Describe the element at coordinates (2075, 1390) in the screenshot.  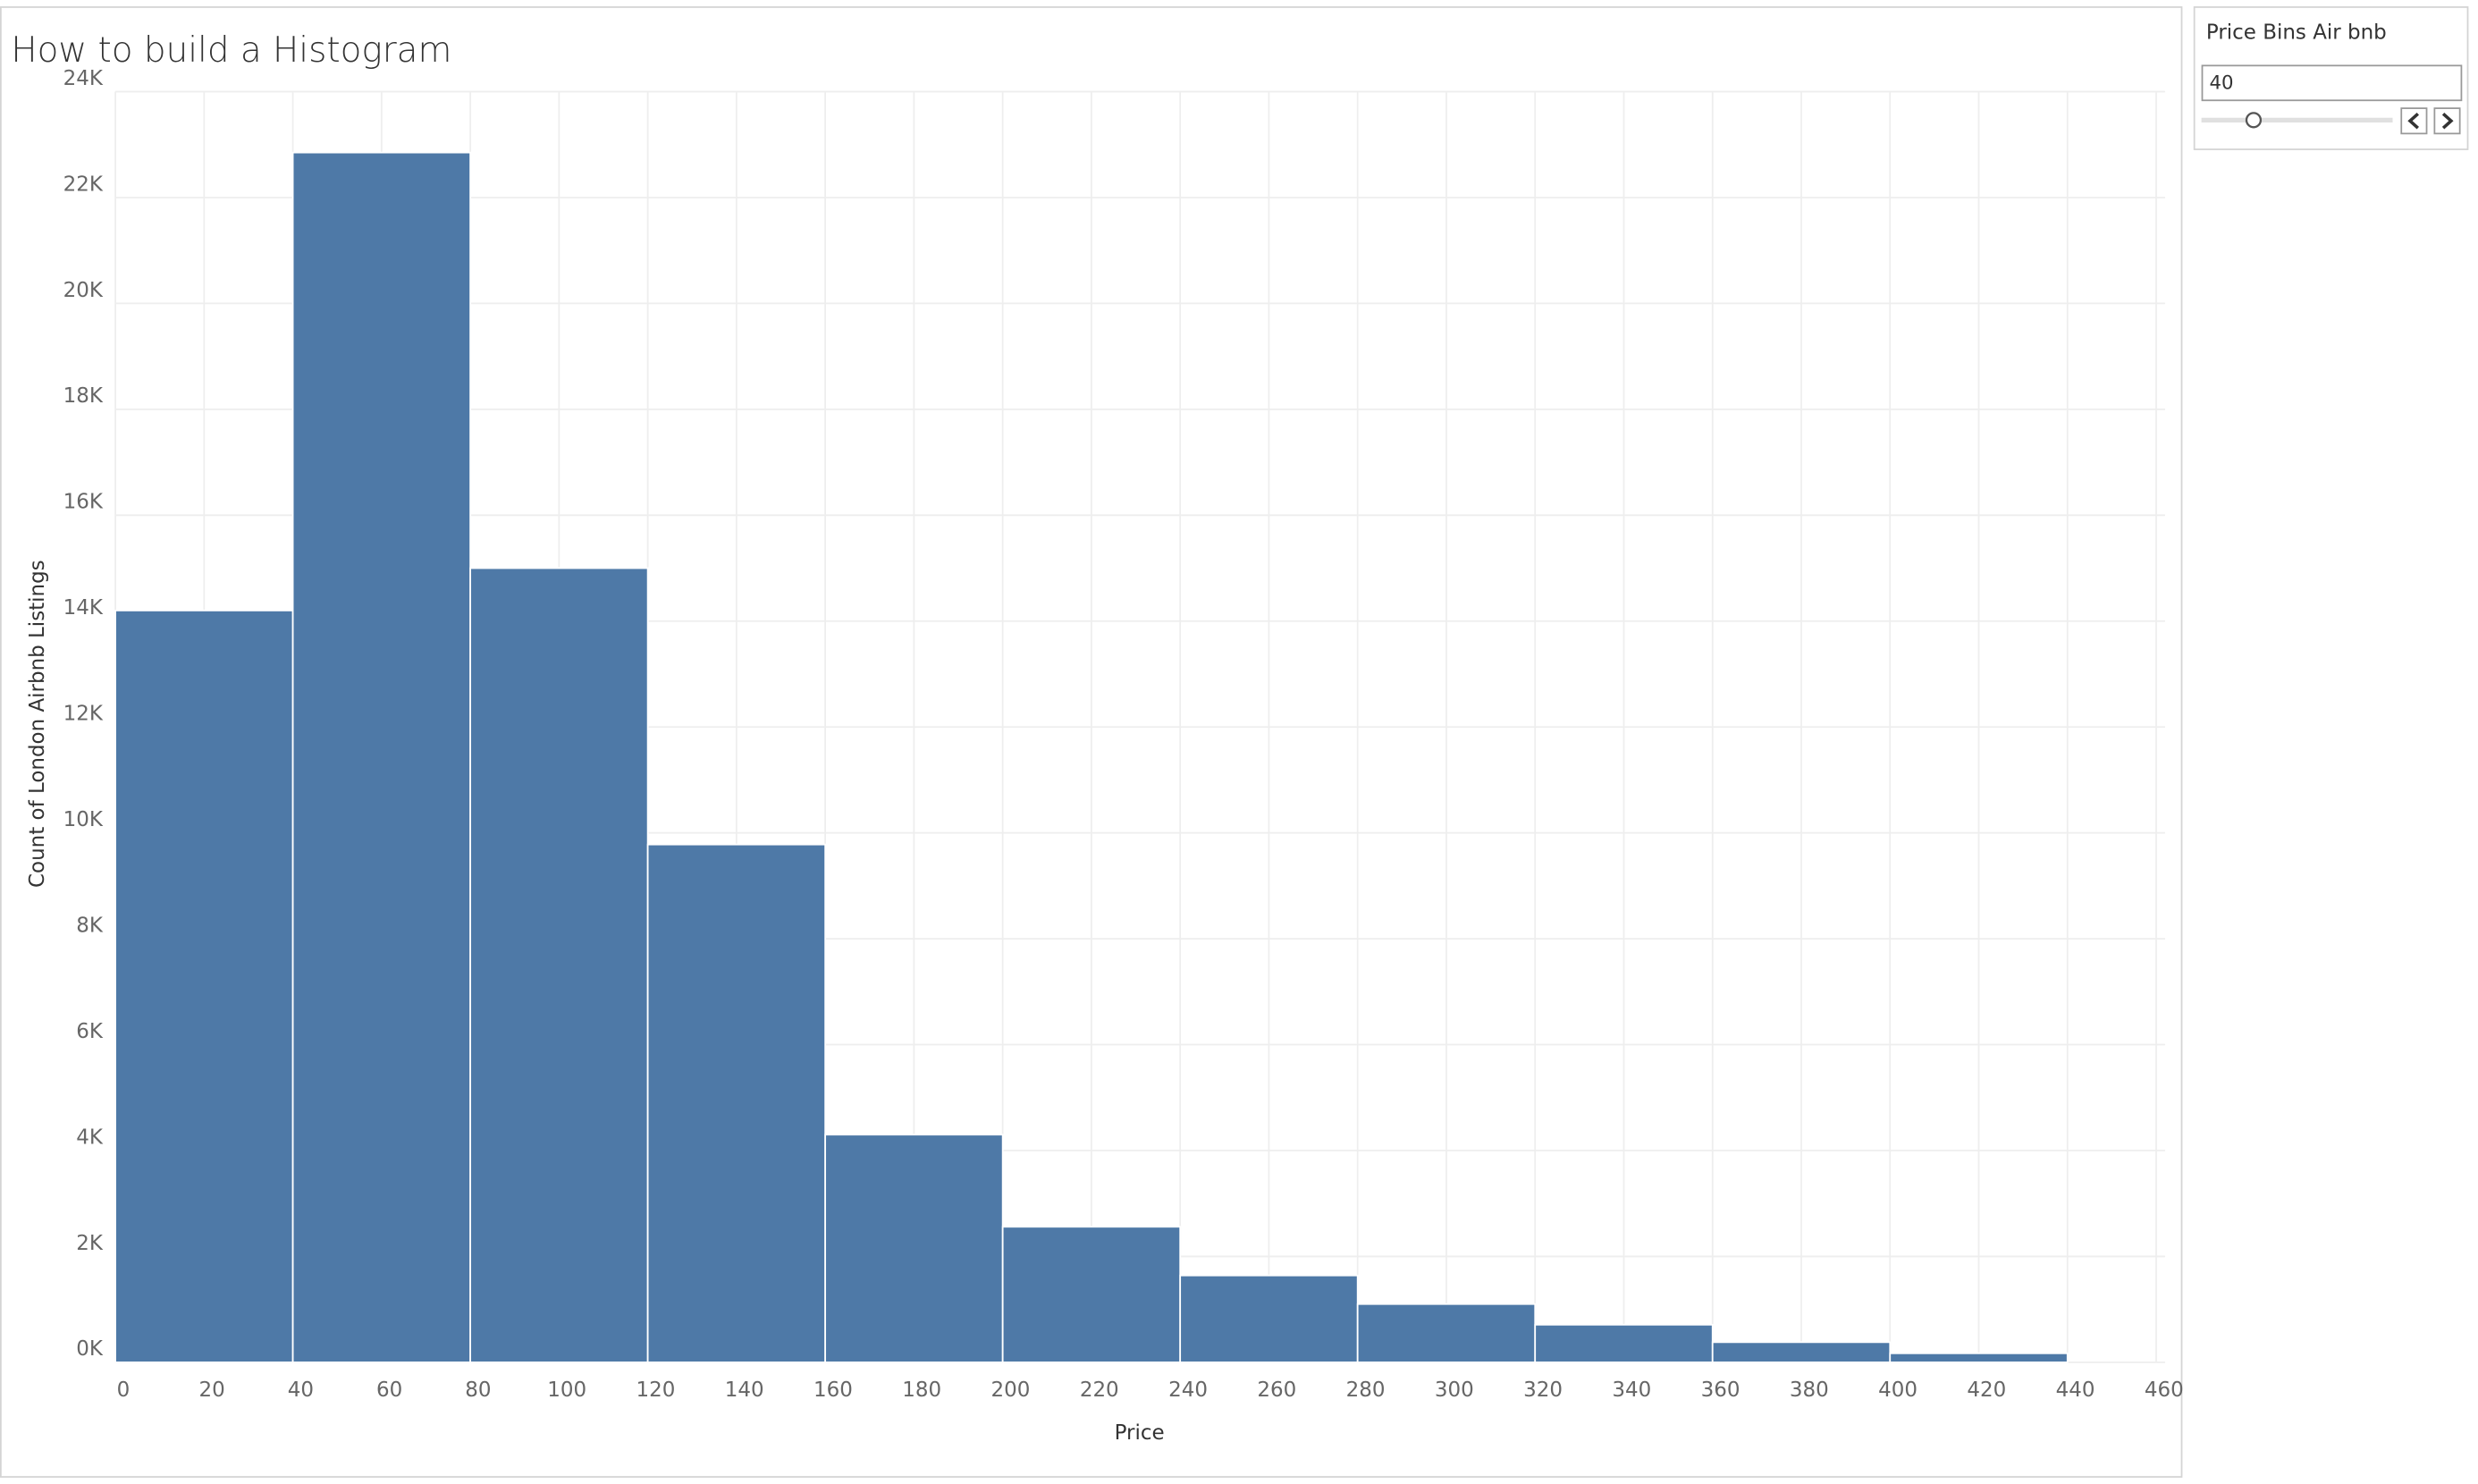
I see `x-tick-label: 440` at that location.